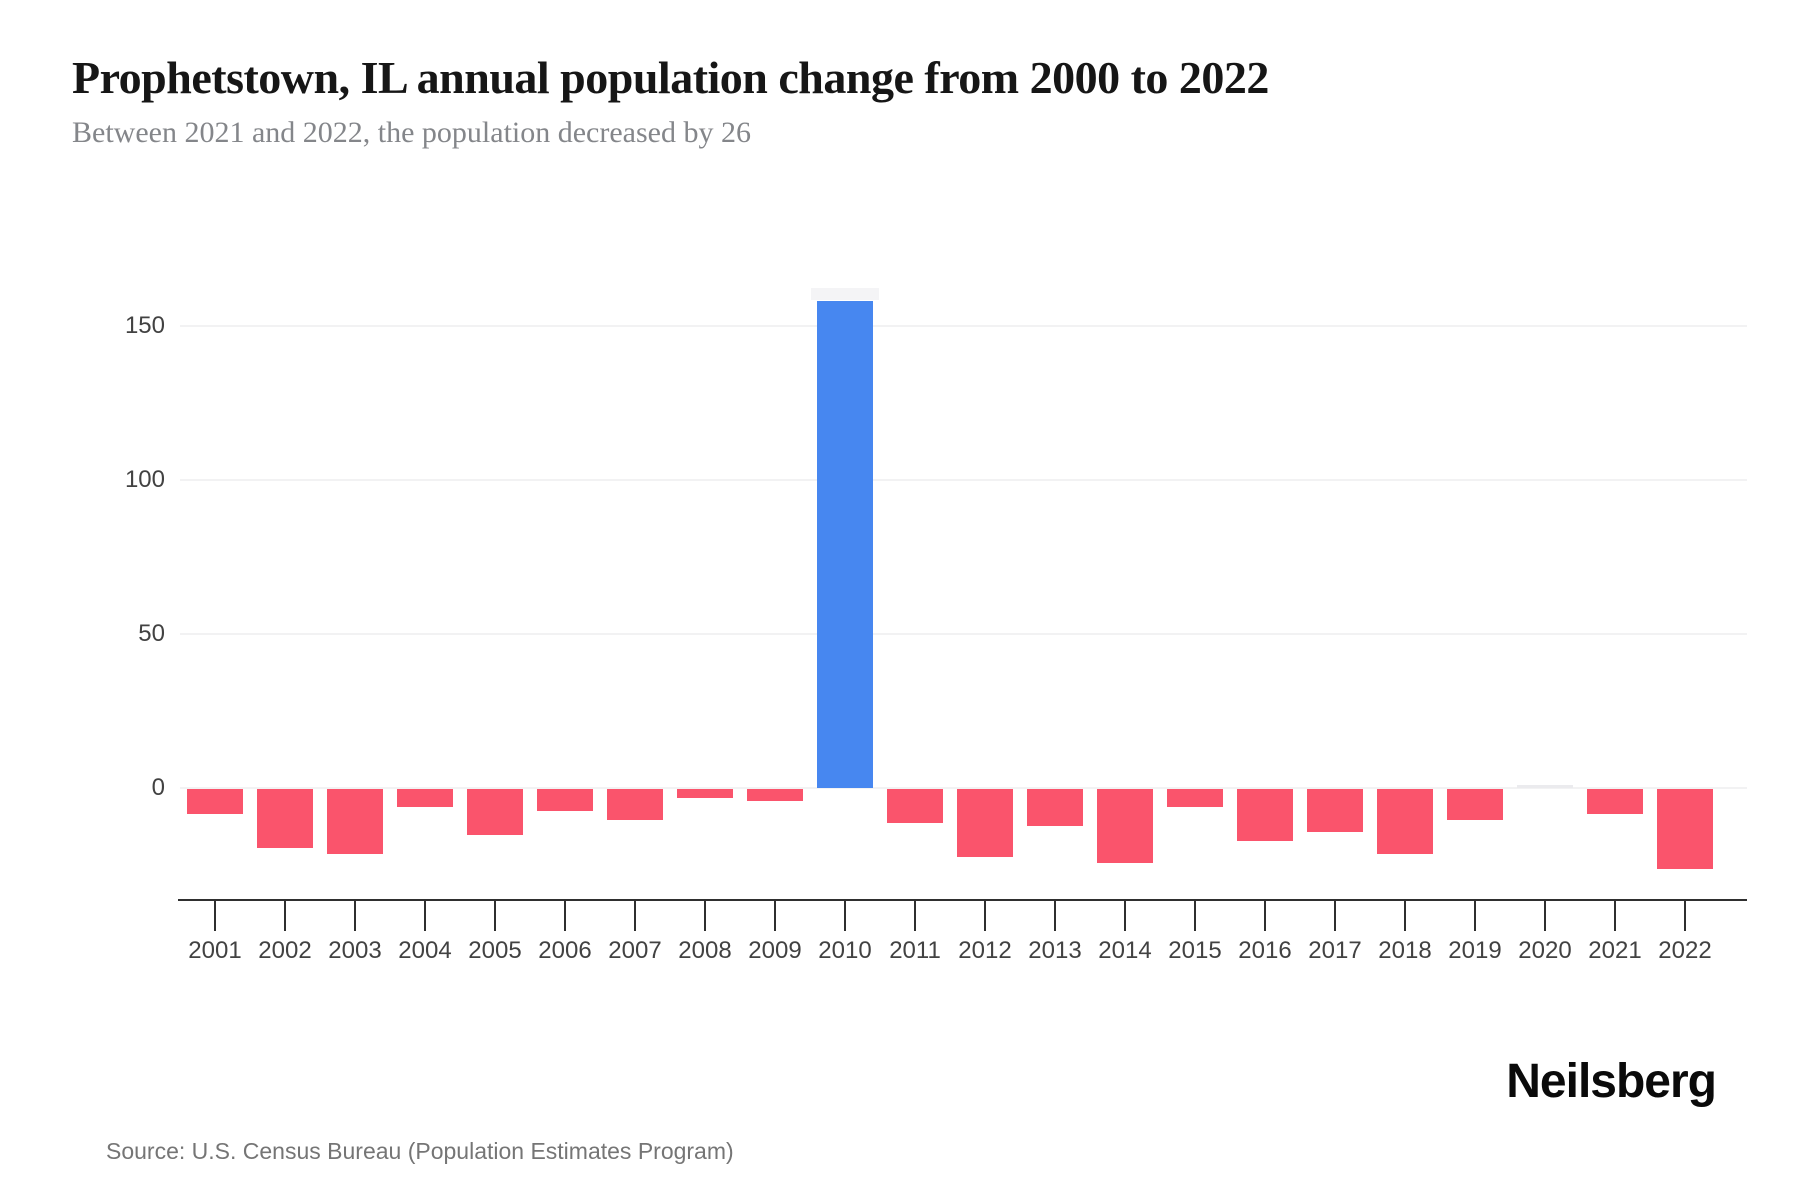  What do you see at coordinates (495, 950) in the screenshot?
I see `x-axis-label-2005: 2005` at bounding box center [495, 950].